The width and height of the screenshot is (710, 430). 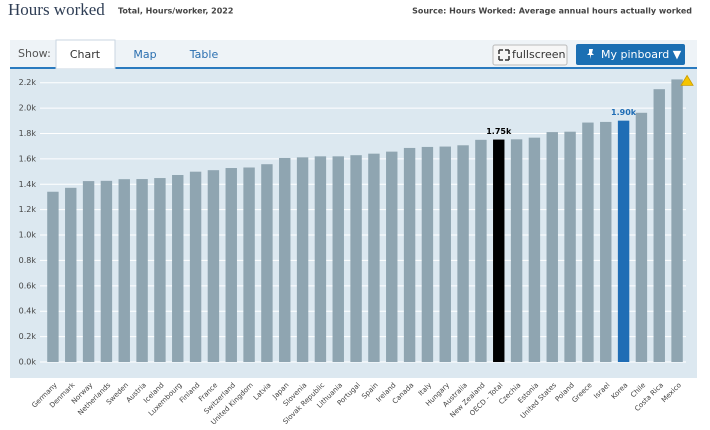 I want to click on fullscreen-button, so click(x=530, y=55).